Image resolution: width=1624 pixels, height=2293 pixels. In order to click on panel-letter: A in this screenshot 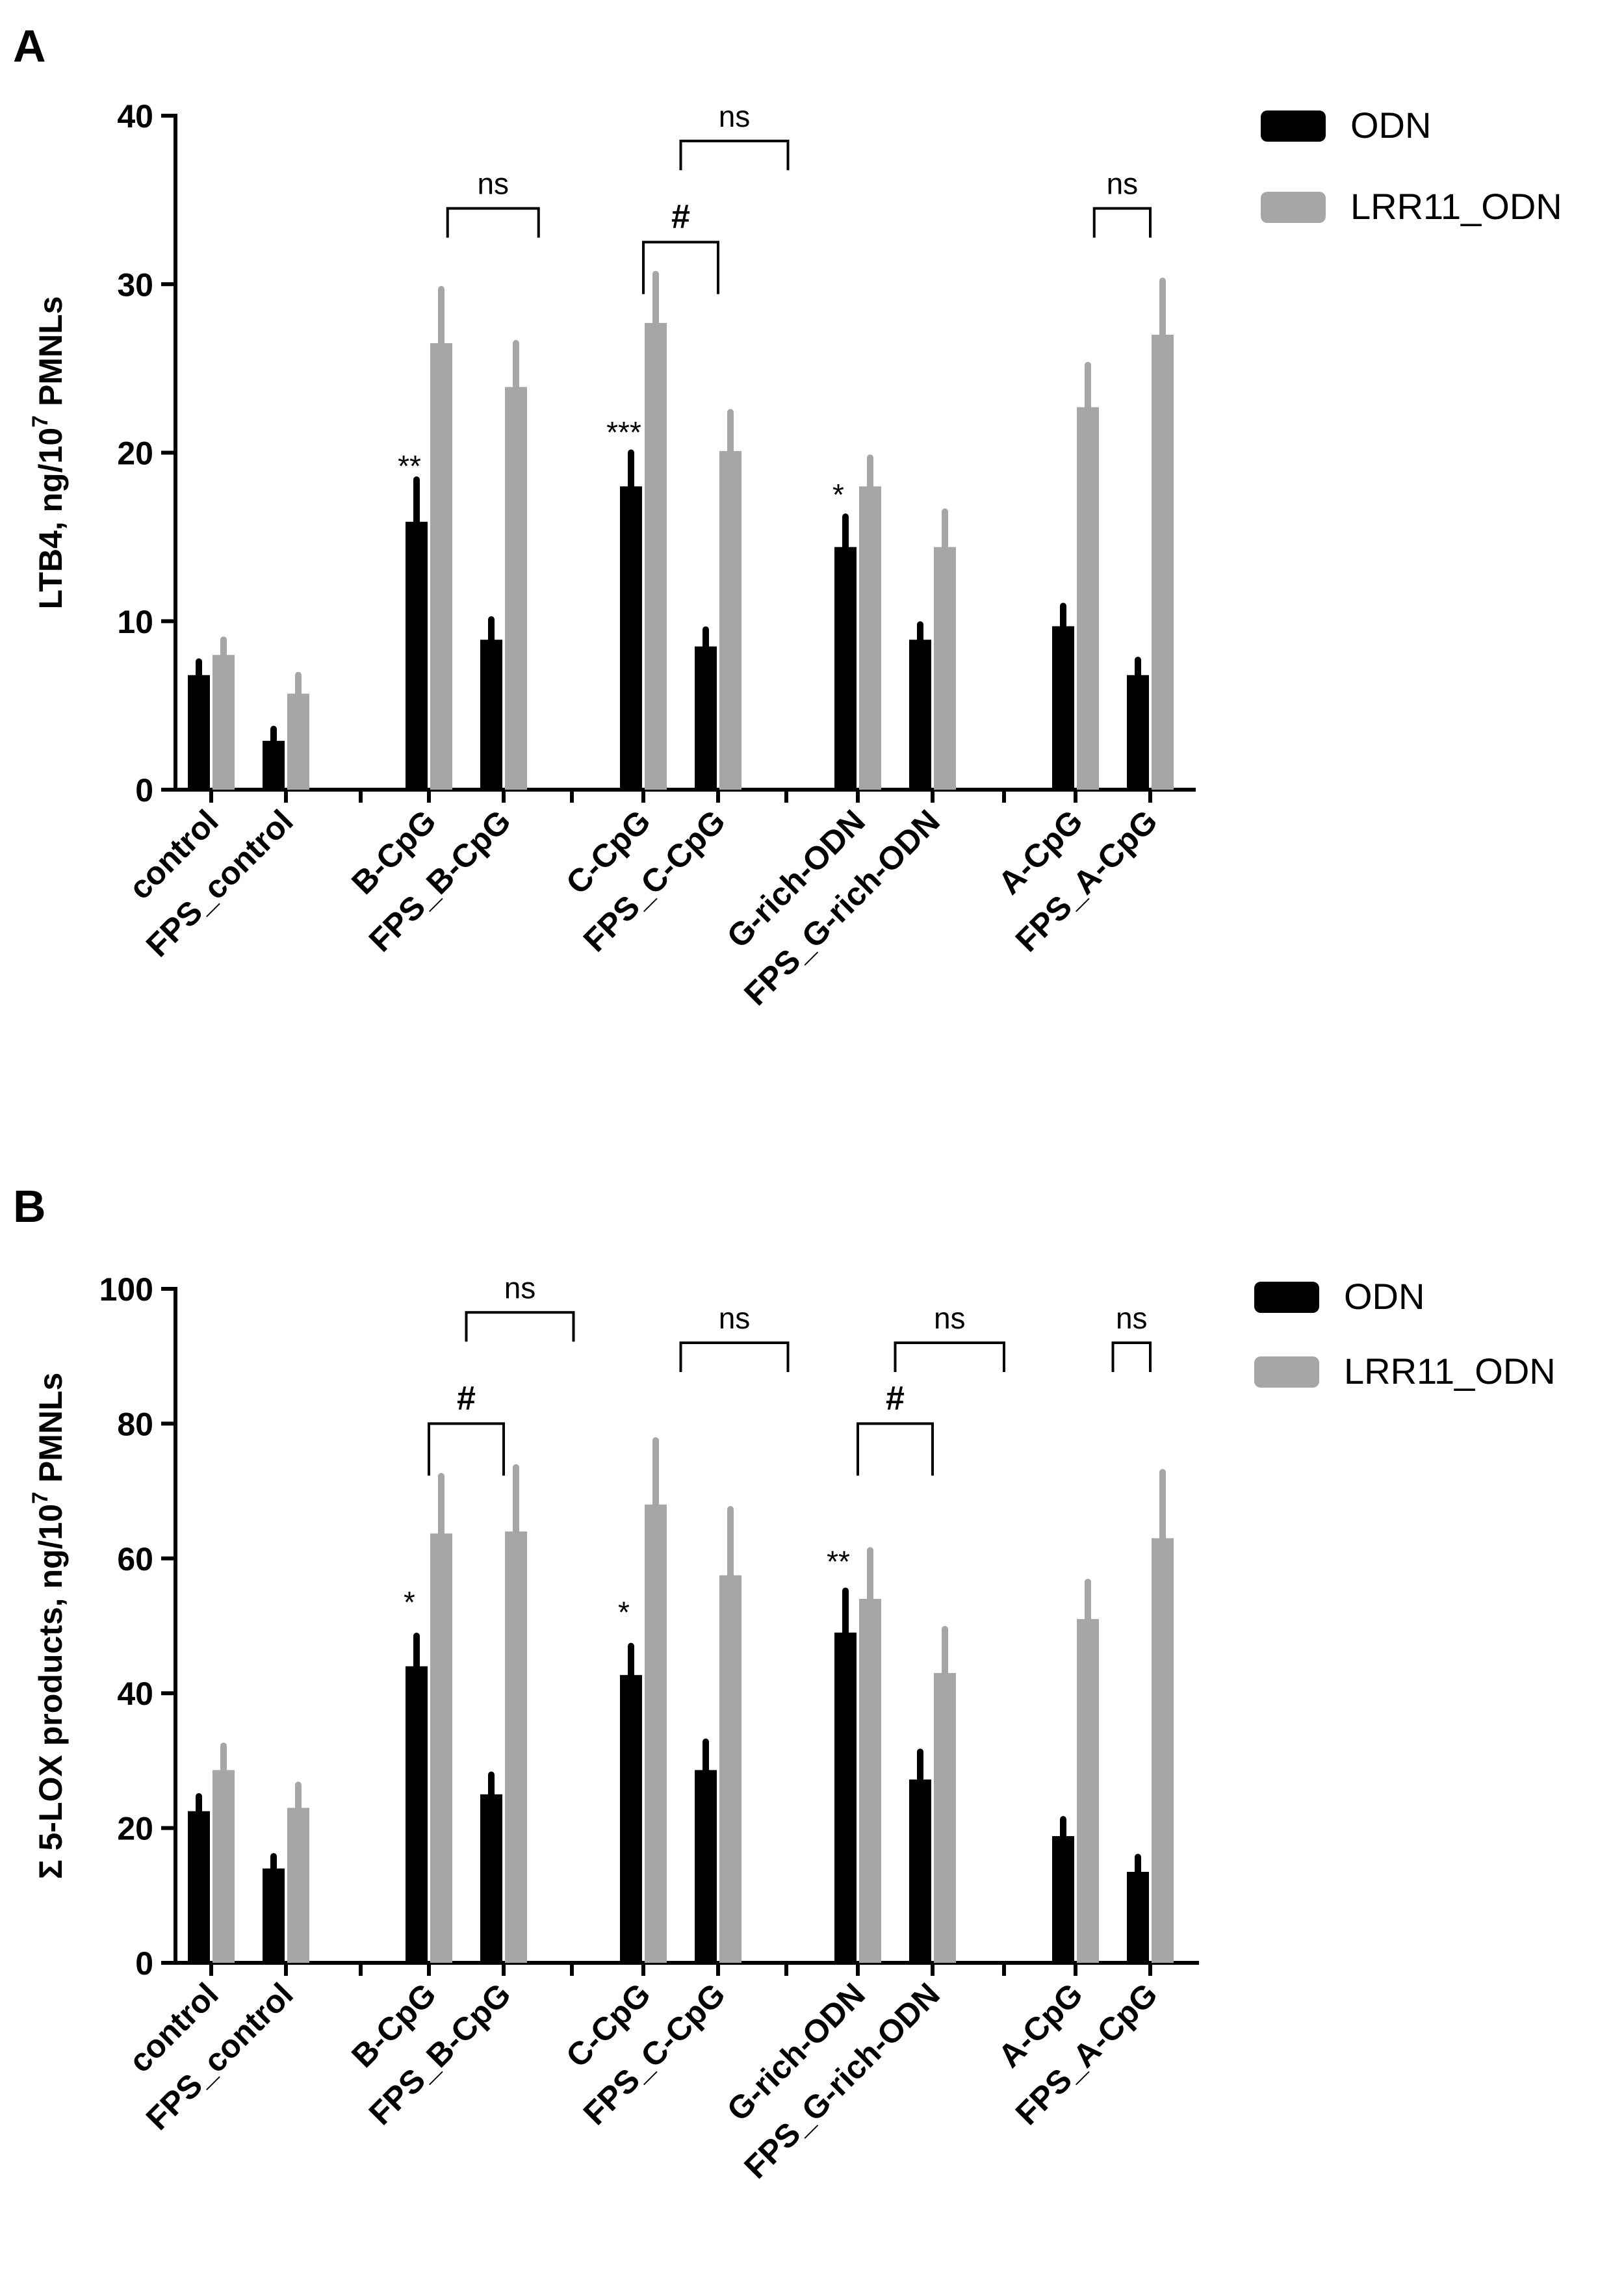, I will do `click(29, 46)`.